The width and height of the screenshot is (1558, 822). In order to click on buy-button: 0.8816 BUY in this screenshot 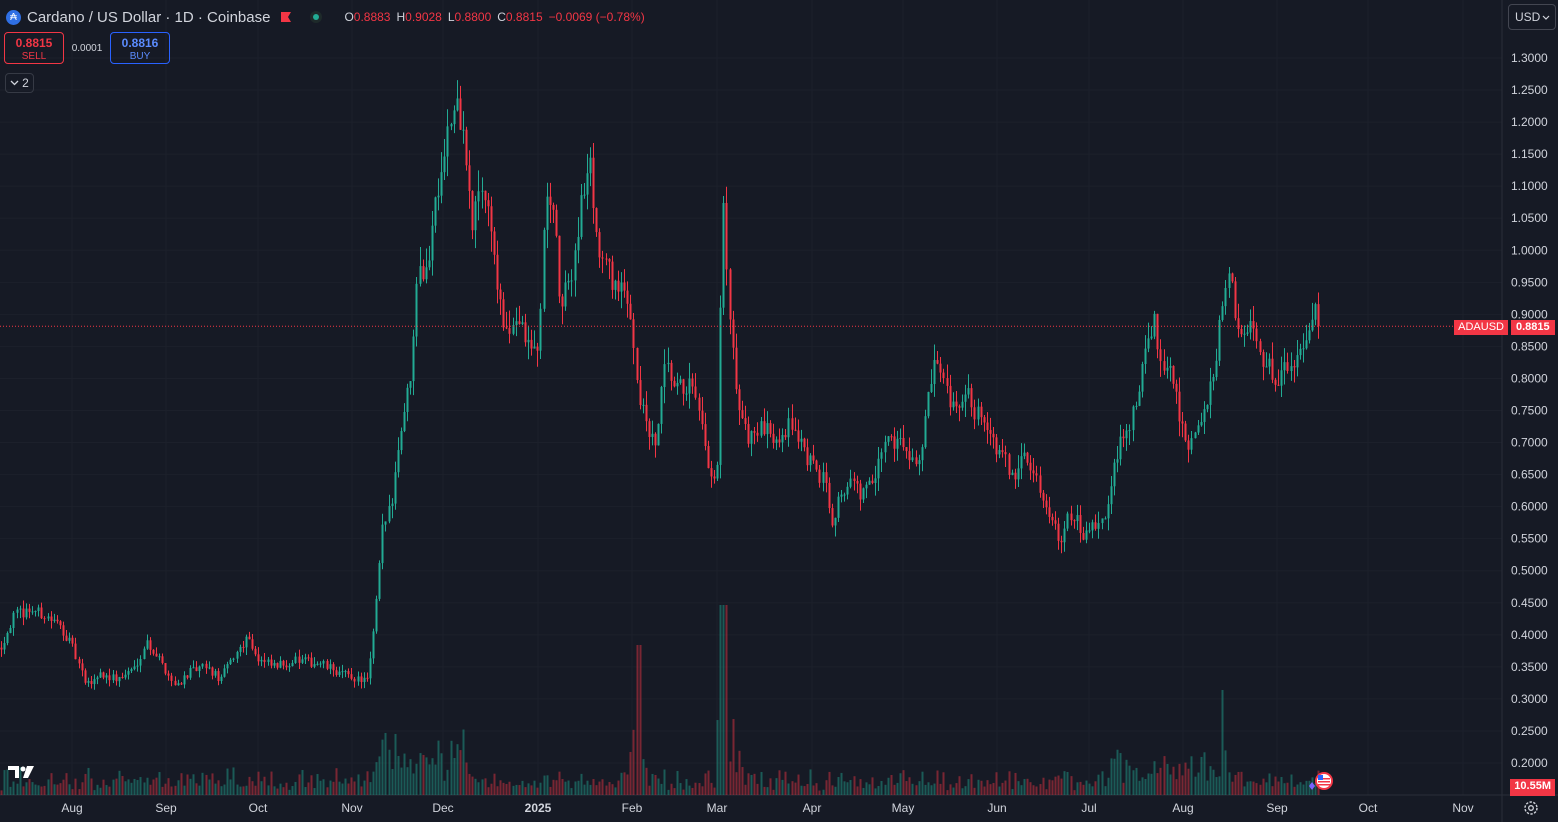, I will do `click(140, 48)`.